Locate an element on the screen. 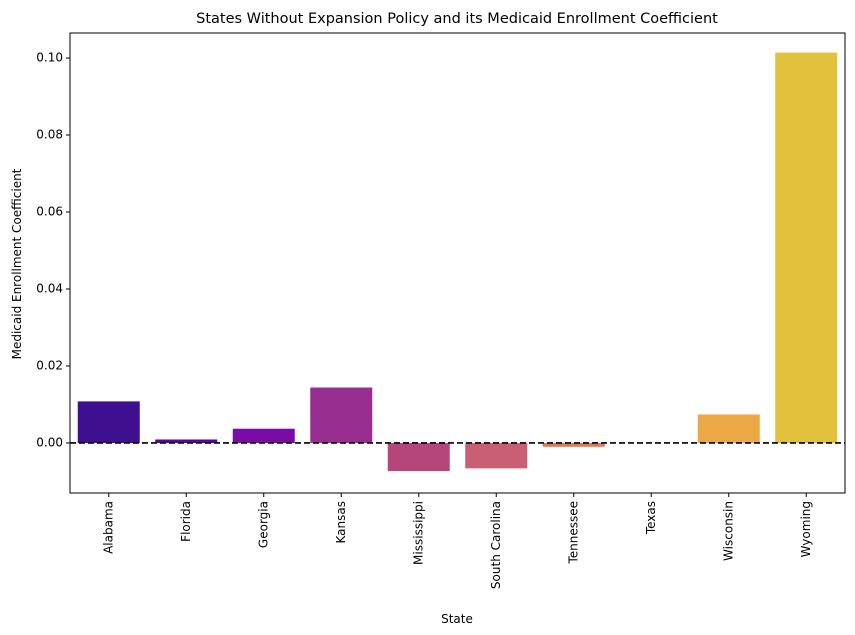  y-axis-title: Medicaid Enrollment Coefficient is located at coordinates (17, 263).